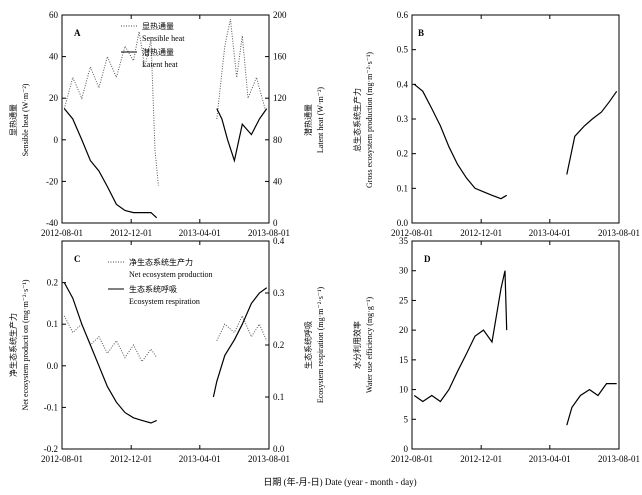 The image size is (642, 495). I want to click on y-tick-label-right: 160, so click(280, 57).